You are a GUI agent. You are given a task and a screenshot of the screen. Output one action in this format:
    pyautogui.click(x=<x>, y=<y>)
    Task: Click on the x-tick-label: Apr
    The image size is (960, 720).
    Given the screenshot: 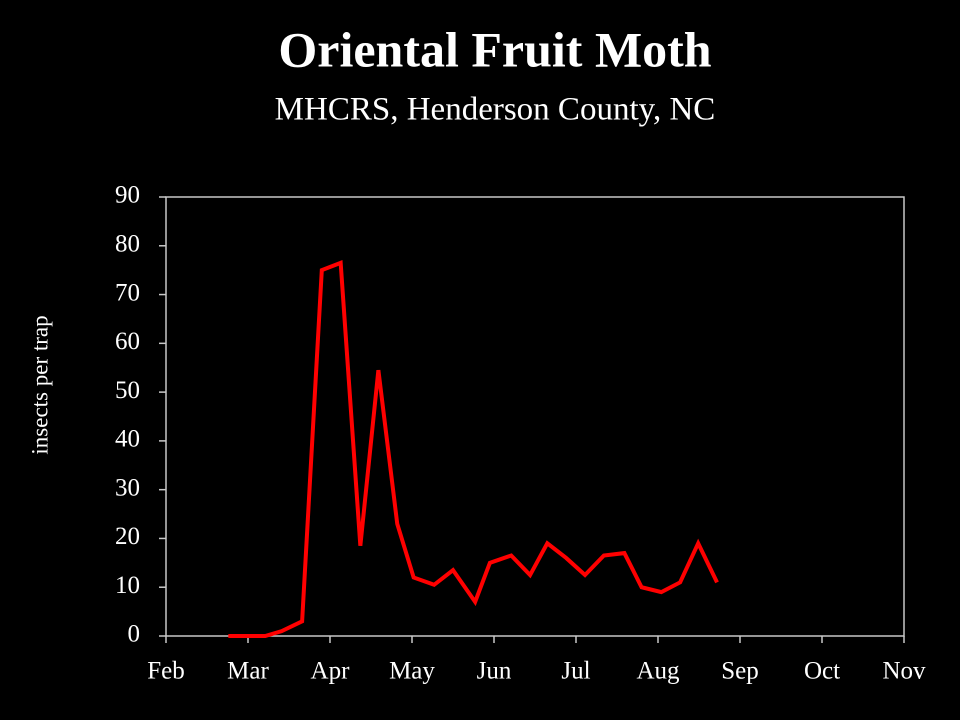 What is the action you would take?
    pyautogui.click(x=331, y=671)
    